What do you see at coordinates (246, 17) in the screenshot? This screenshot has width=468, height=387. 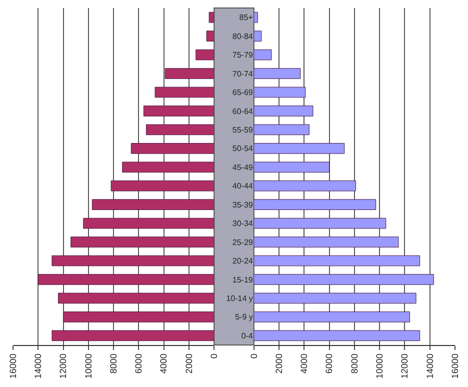 I see `y-tick-label: 85+` at bounding box center [246, 17].